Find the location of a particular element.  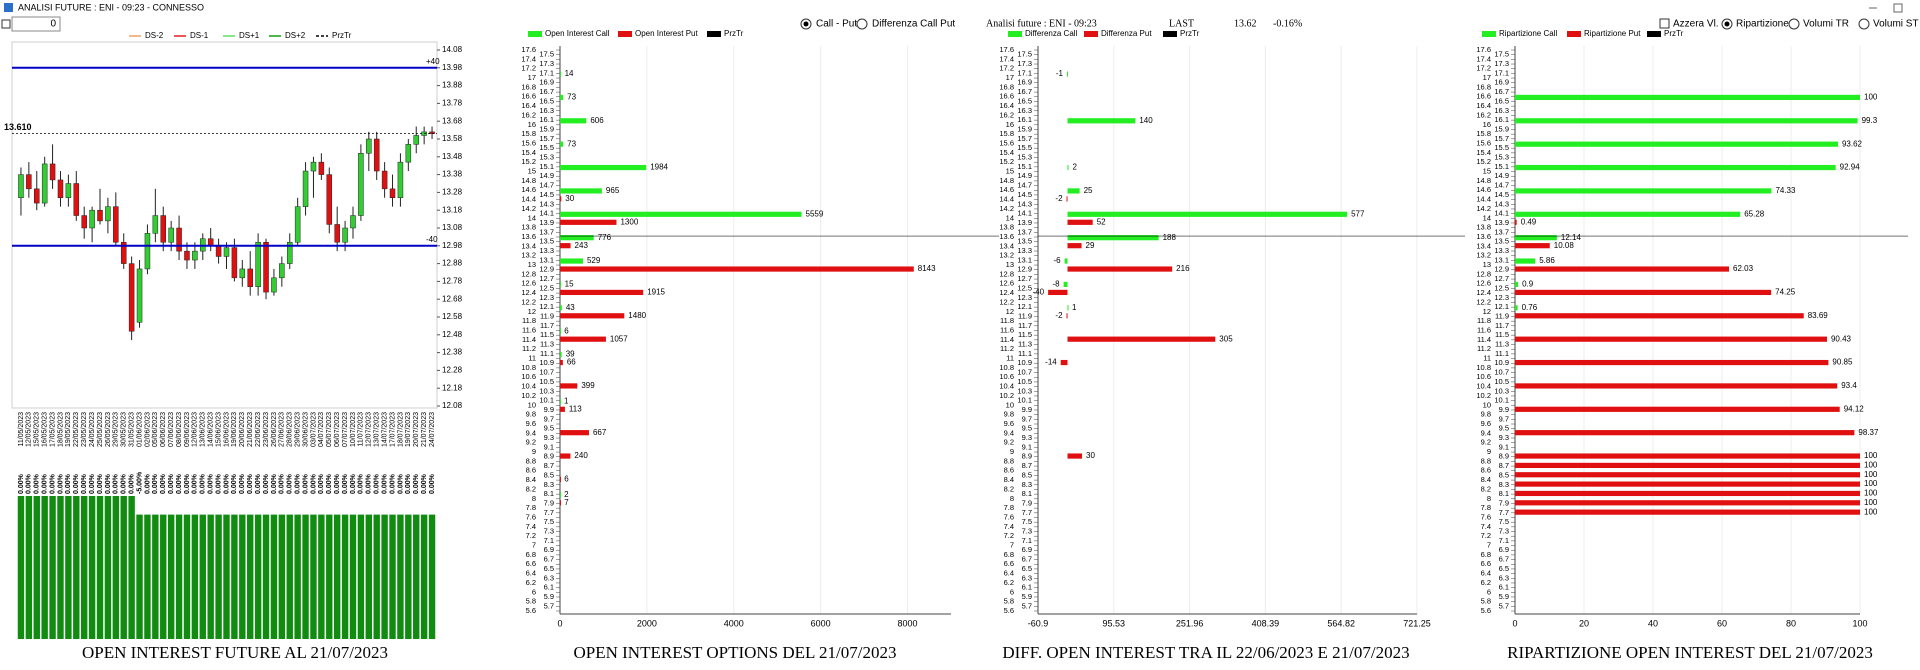

reset-checkbox is located at coordinates (1664, 23).